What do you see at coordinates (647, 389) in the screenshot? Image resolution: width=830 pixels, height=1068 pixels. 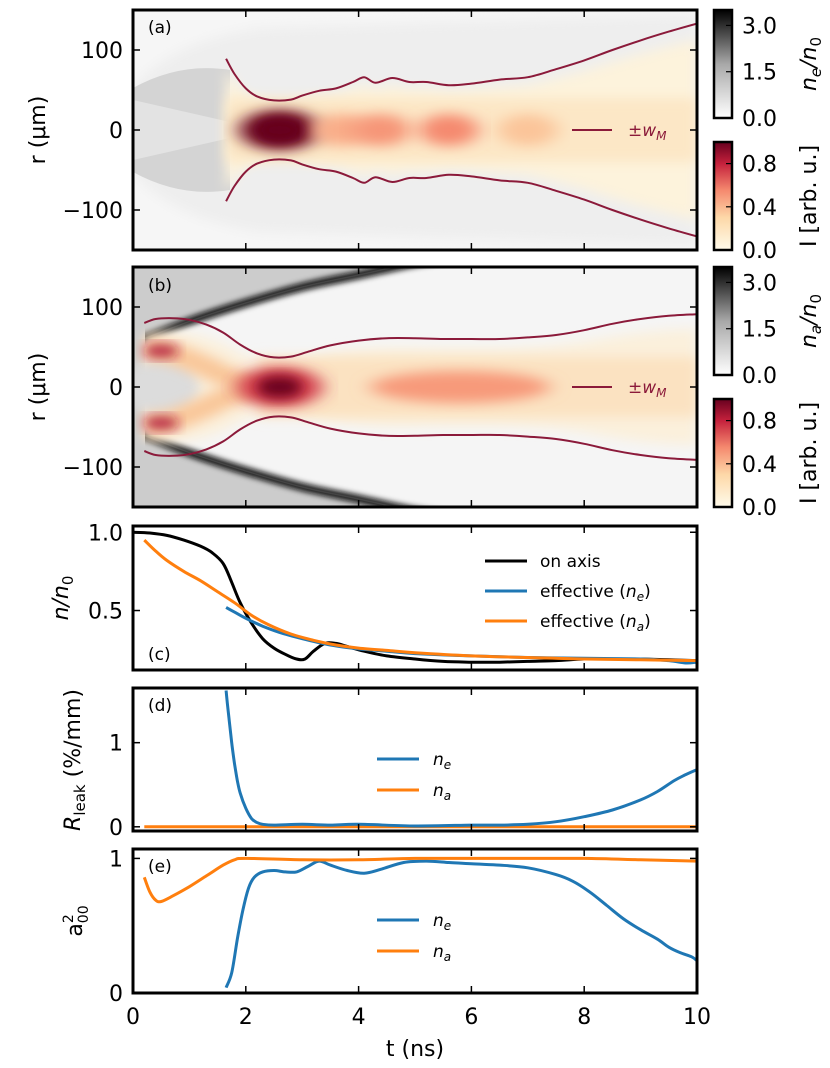 I see `legend-wm-text-b: ±wM` at bounding box center [647, 389].